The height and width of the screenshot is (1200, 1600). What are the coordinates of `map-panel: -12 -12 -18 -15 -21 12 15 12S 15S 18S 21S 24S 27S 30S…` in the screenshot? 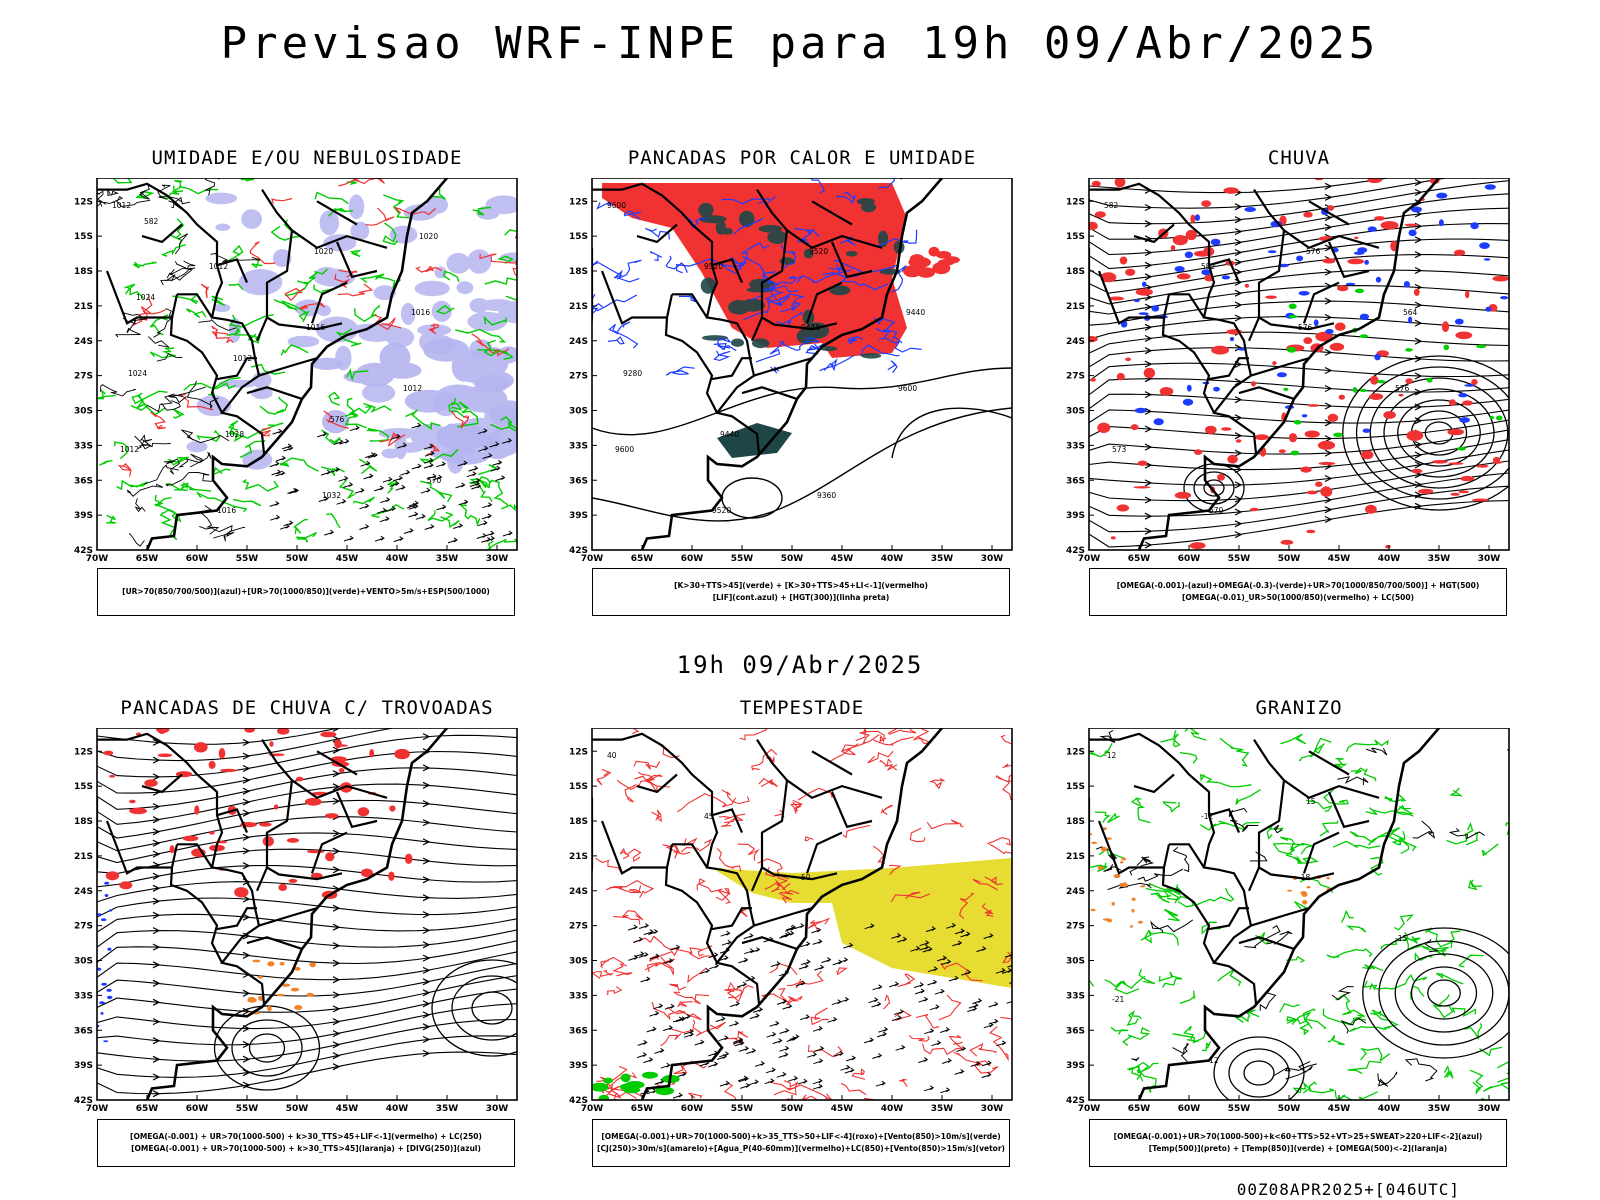 It's located at (1288, 921).